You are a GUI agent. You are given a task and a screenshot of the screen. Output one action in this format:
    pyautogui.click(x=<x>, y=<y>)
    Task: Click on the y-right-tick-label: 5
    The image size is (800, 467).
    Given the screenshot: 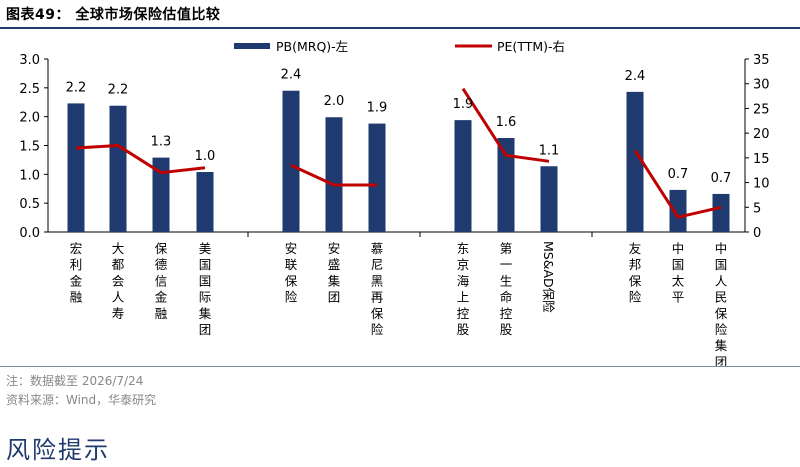 What is the action you would take?
    pyautogui.click(x=757, y=208)
    